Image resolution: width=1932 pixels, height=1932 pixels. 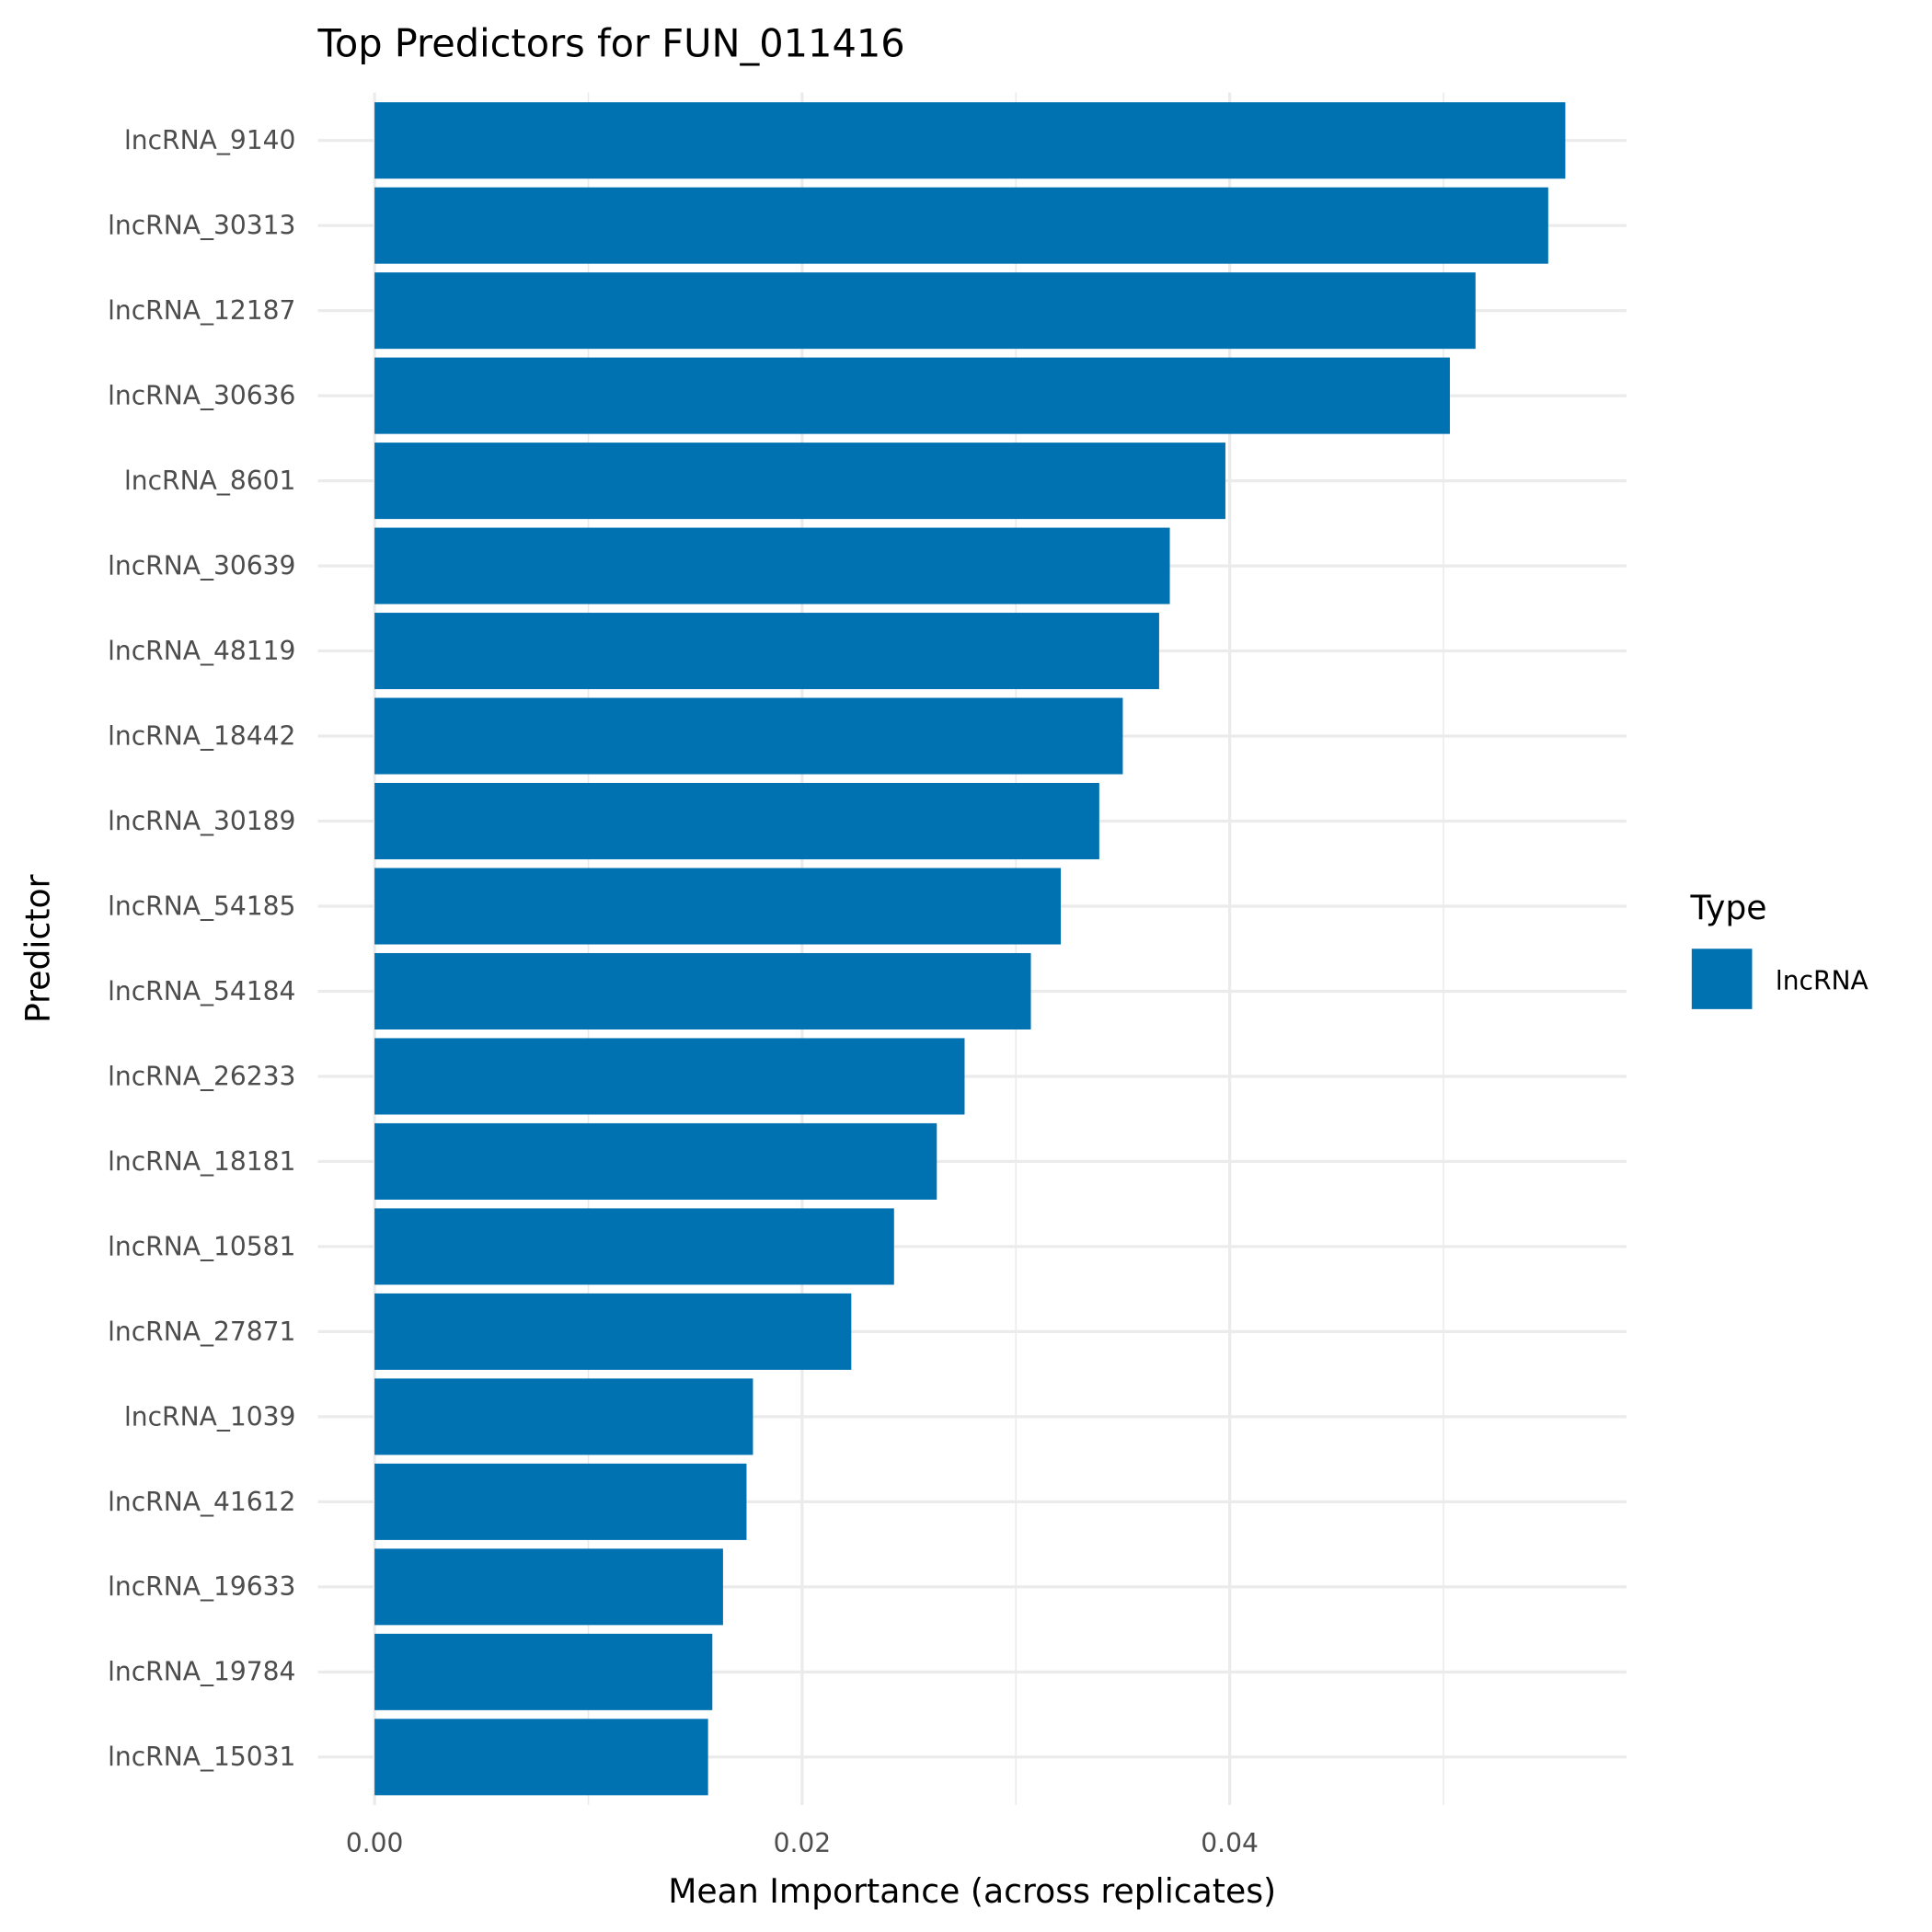 What do you see at coordinates (38, 949) in the screenshot?
I see `y-axis-title: Predictor` at bounding box center [38, 949].